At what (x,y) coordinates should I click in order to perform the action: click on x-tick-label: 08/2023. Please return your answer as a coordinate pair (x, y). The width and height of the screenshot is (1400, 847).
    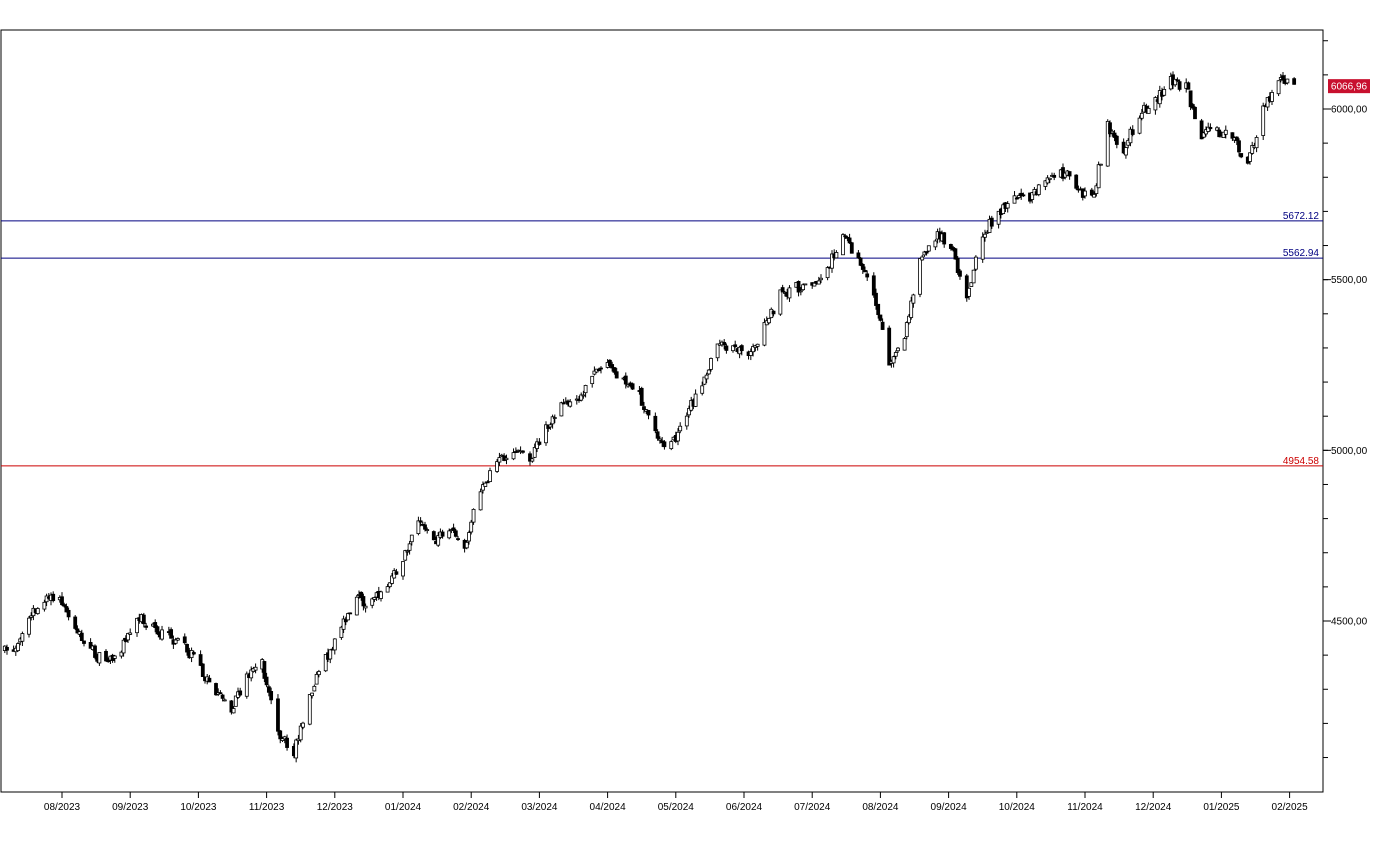
    Looking at the image, I should click on (62, 807).